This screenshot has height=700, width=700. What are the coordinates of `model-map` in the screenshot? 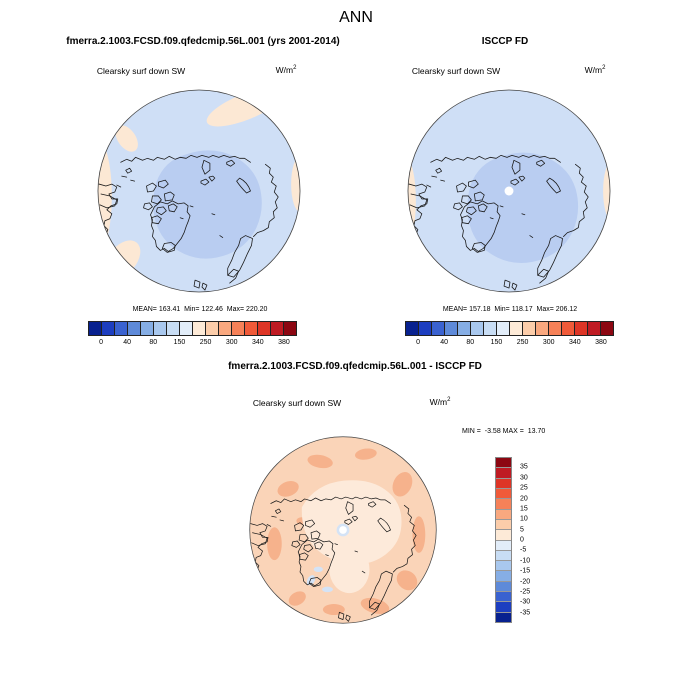 It's located at (199, 191).